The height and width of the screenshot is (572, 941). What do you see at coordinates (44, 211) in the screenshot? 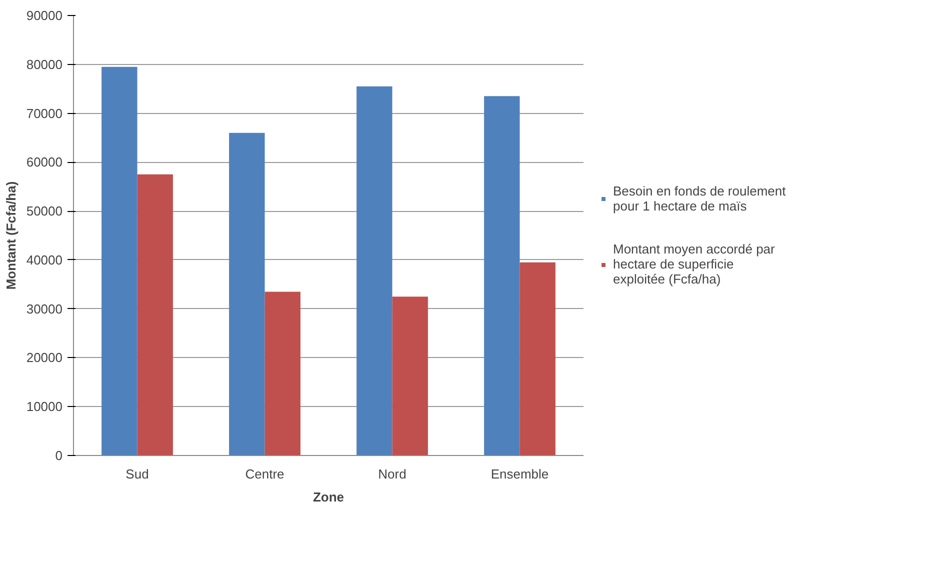
I see `y-tick-label: 50000` at bounding box center [44, 211].